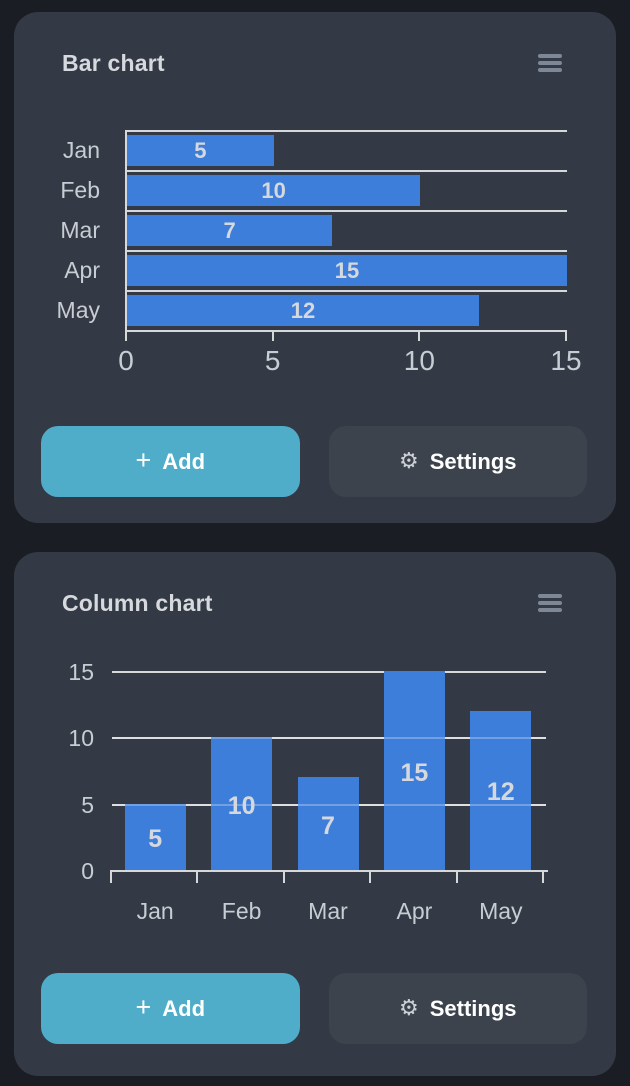 The height and width of the screenshot is (1086, 630). What do you see at coordinates (419, 360) in the screenshot?
I see `x-tick-label: 10` at bounding box center [419, 360].